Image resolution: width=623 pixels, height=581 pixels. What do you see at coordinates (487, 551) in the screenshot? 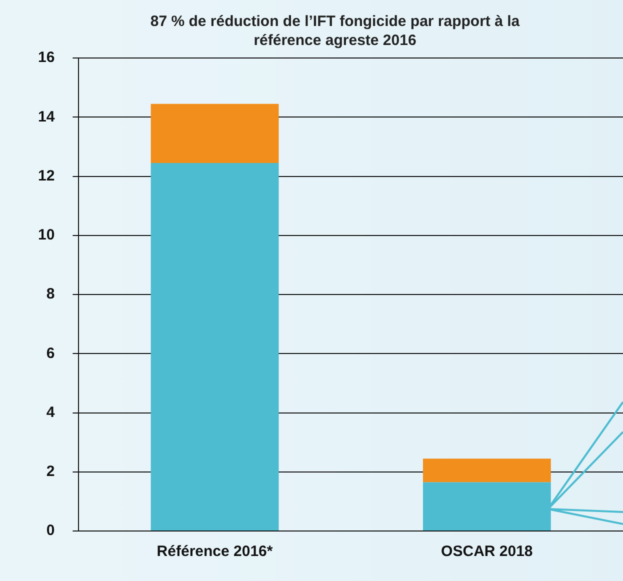
I see `x-tick-label: OSCAR 2018` at bounding box center [487, 551].